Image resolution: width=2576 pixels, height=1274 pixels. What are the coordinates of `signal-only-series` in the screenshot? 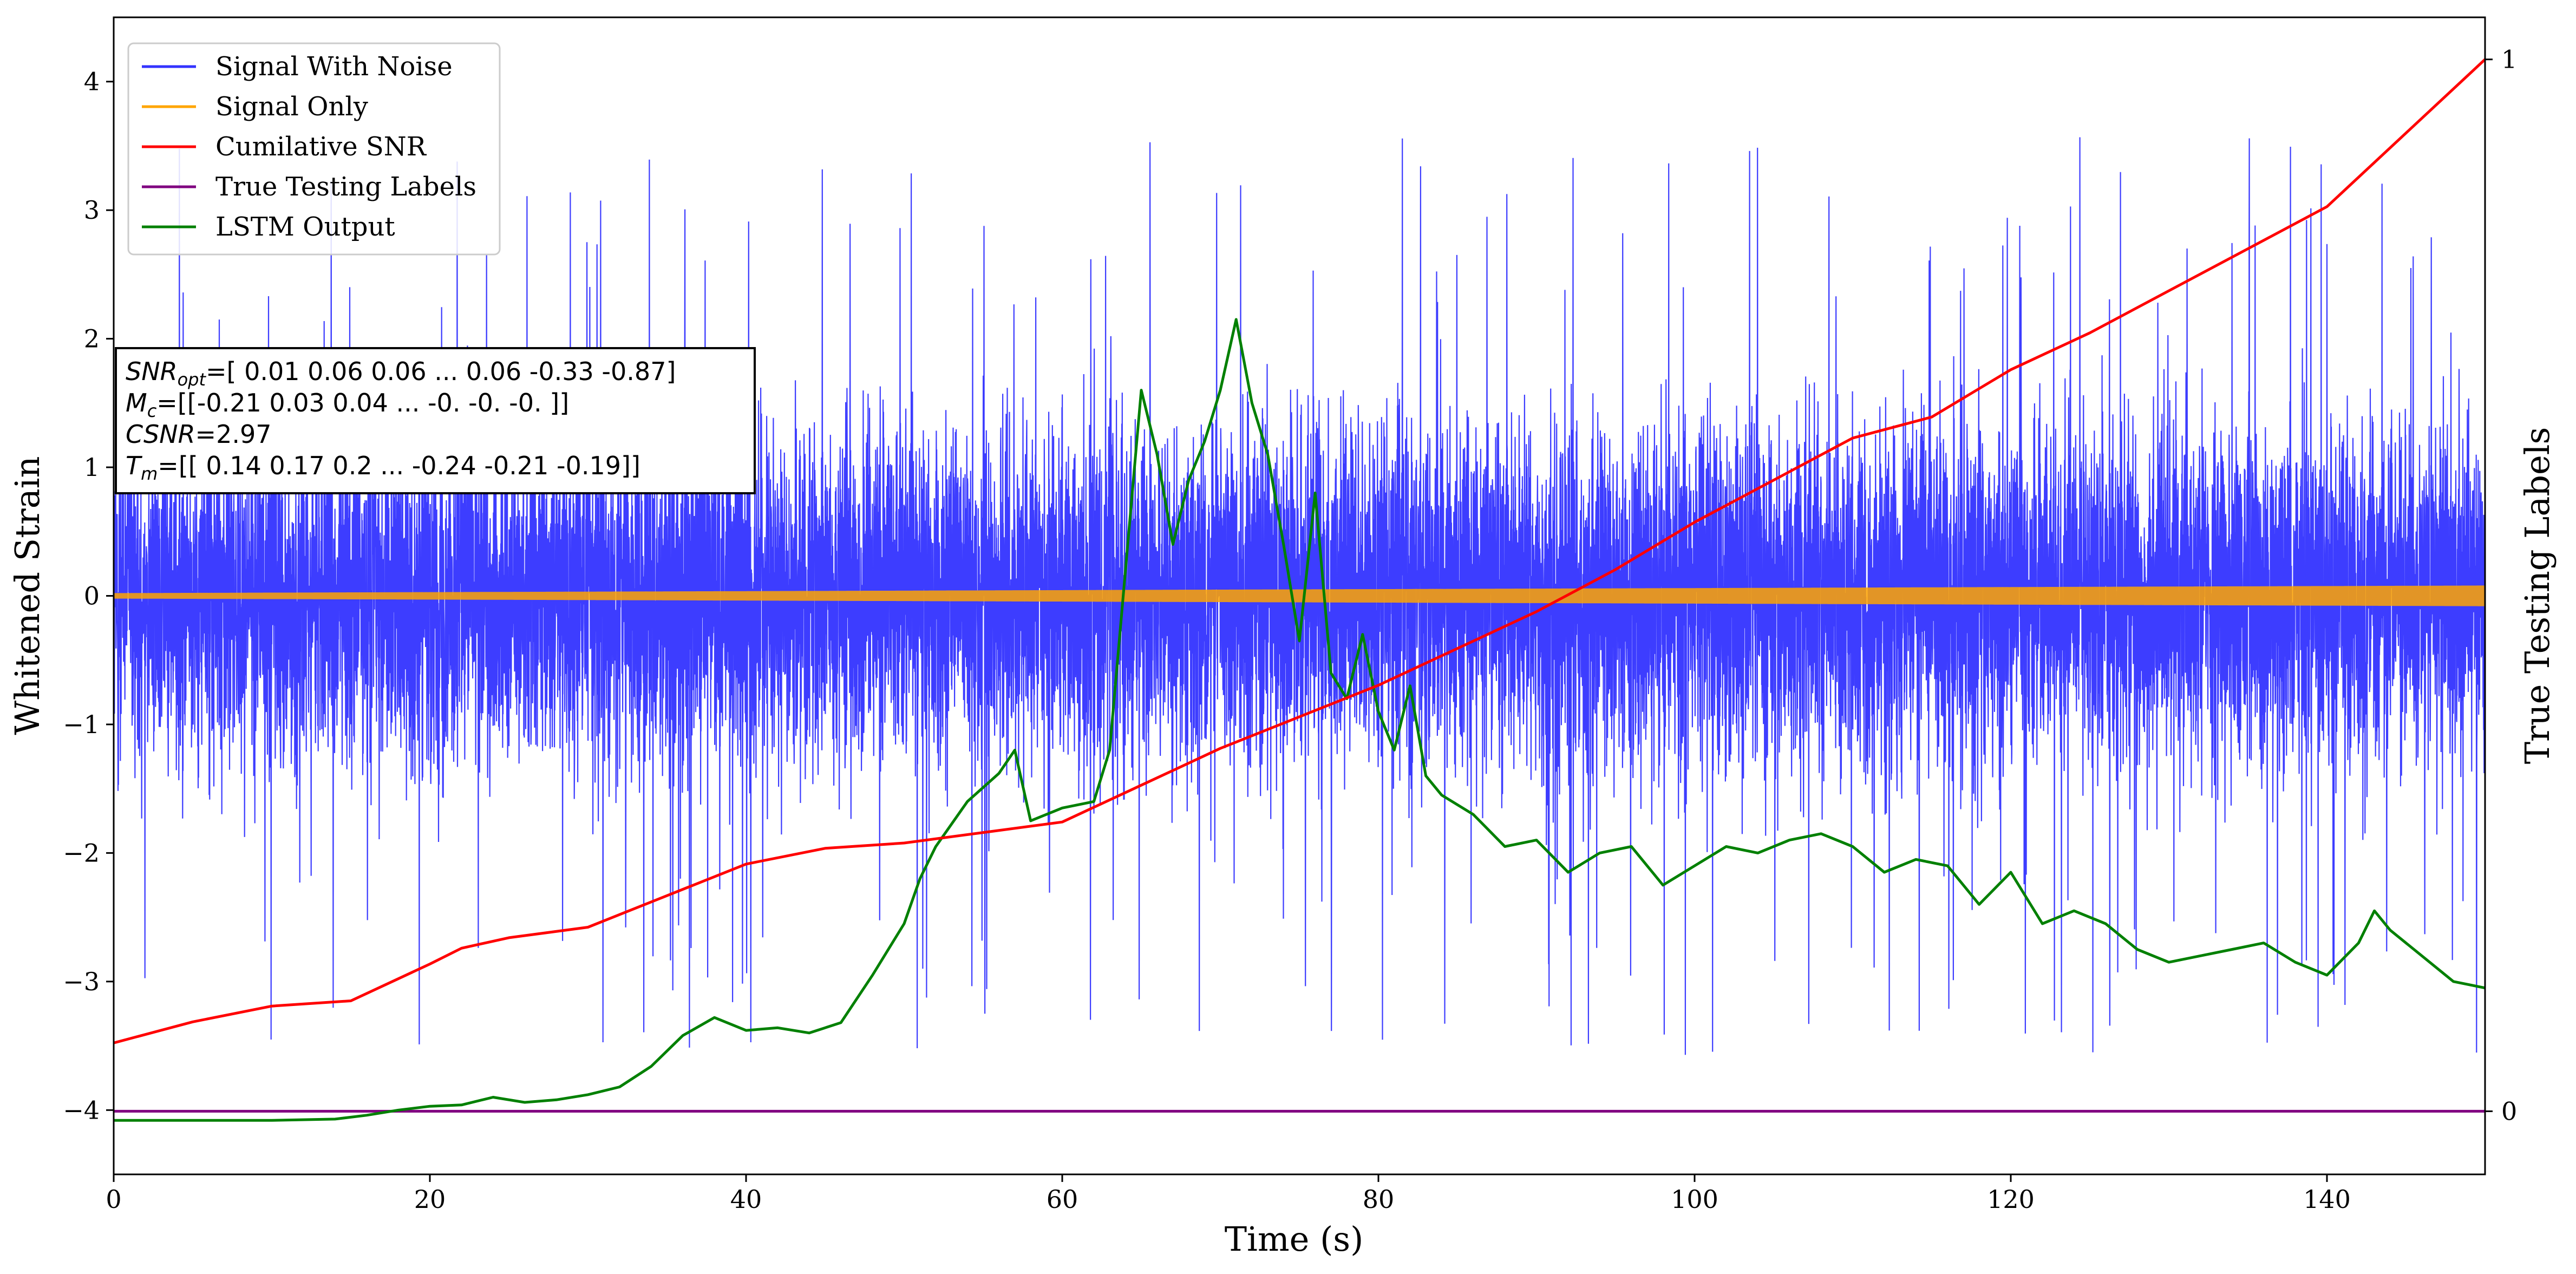 It's located at (1300, 595).